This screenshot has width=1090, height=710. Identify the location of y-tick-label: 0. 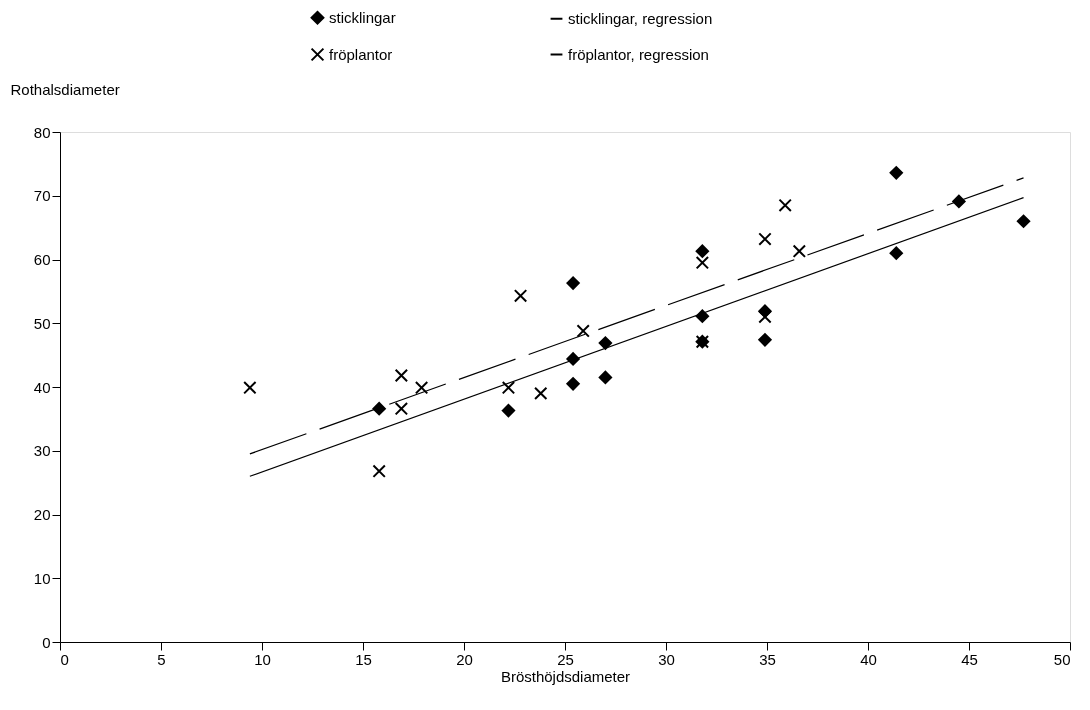
(46, 642).